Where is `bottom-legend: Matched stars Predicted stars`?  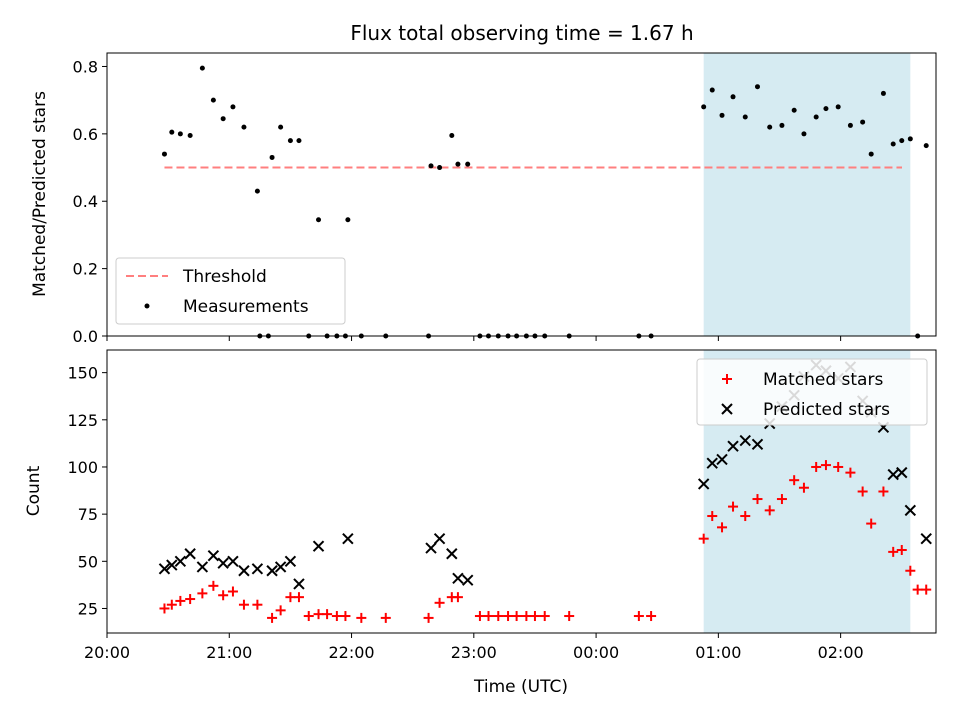
bottom-legend: Matched stars Predicted stars is located at coordinates (812, 392).